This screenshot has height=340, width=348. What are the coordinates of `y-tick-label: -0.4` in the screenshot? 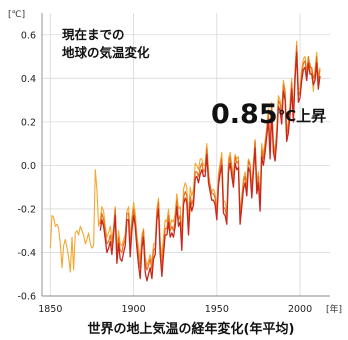 It's located at (26, 253).